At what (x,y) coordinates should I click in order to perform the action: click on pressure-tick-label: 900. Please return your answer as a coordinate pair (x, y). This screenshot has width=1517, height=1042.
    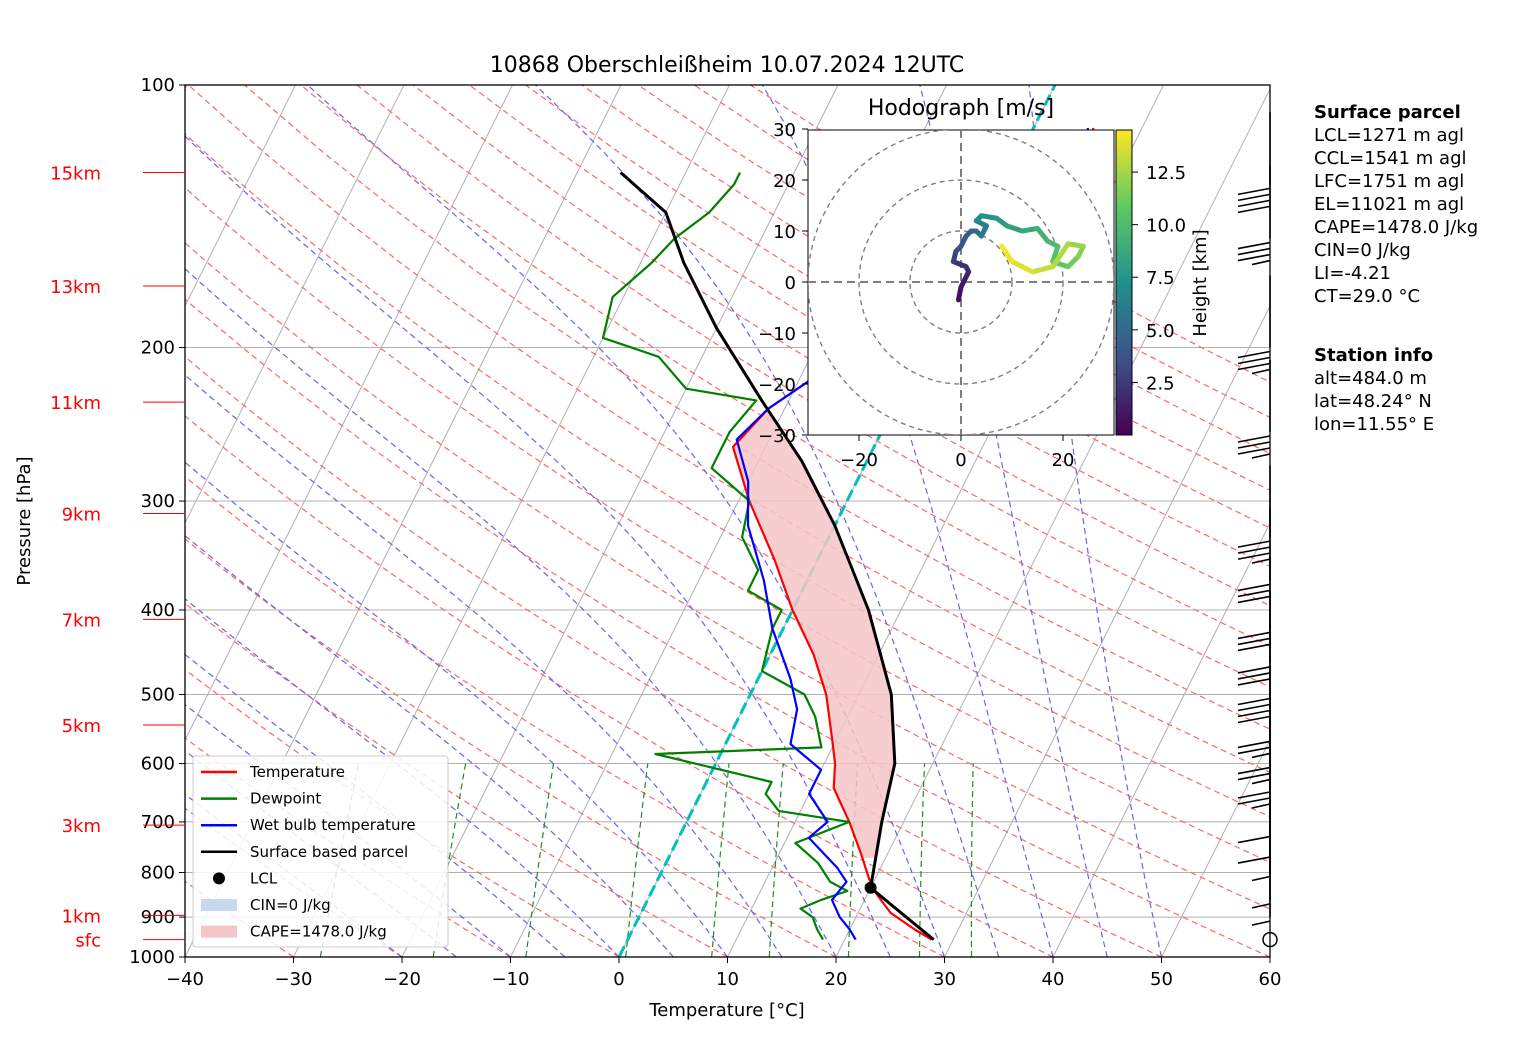
    Looking at the image, I should click on (158, 917).